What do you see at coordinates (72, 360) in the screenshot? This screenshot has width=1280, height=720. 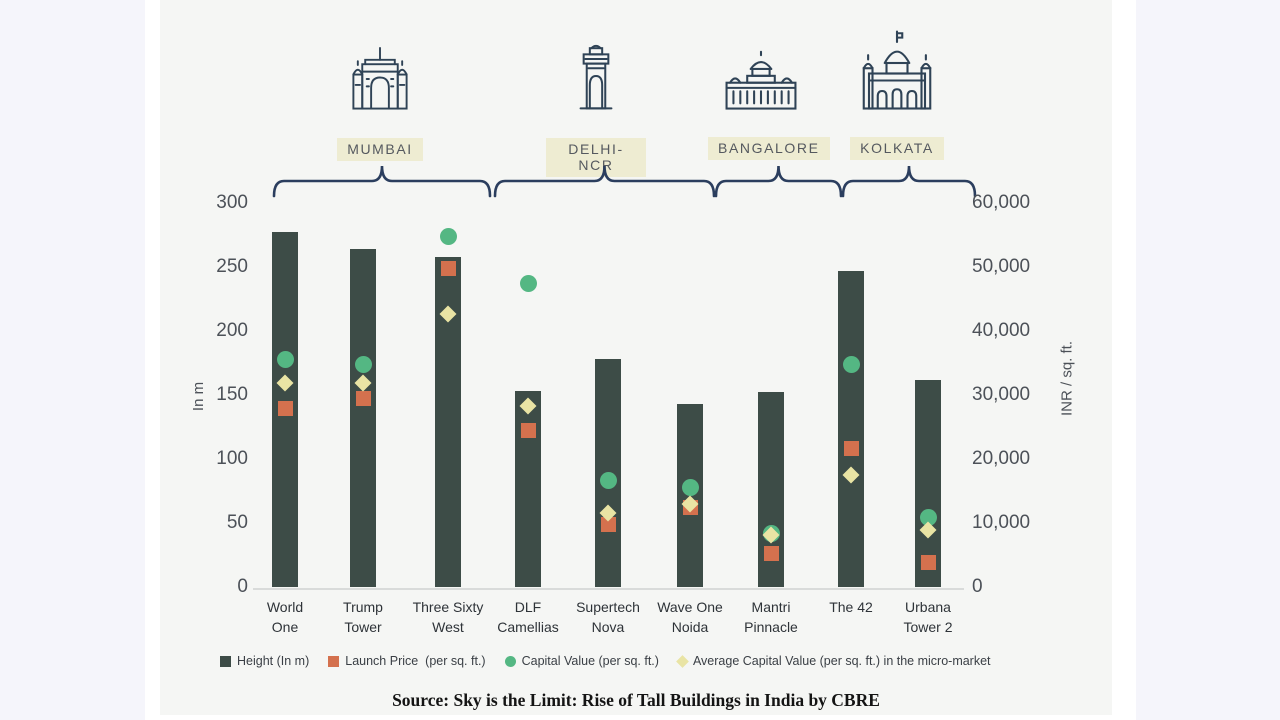 I see `left-margin` at bounding box center [72, 360].